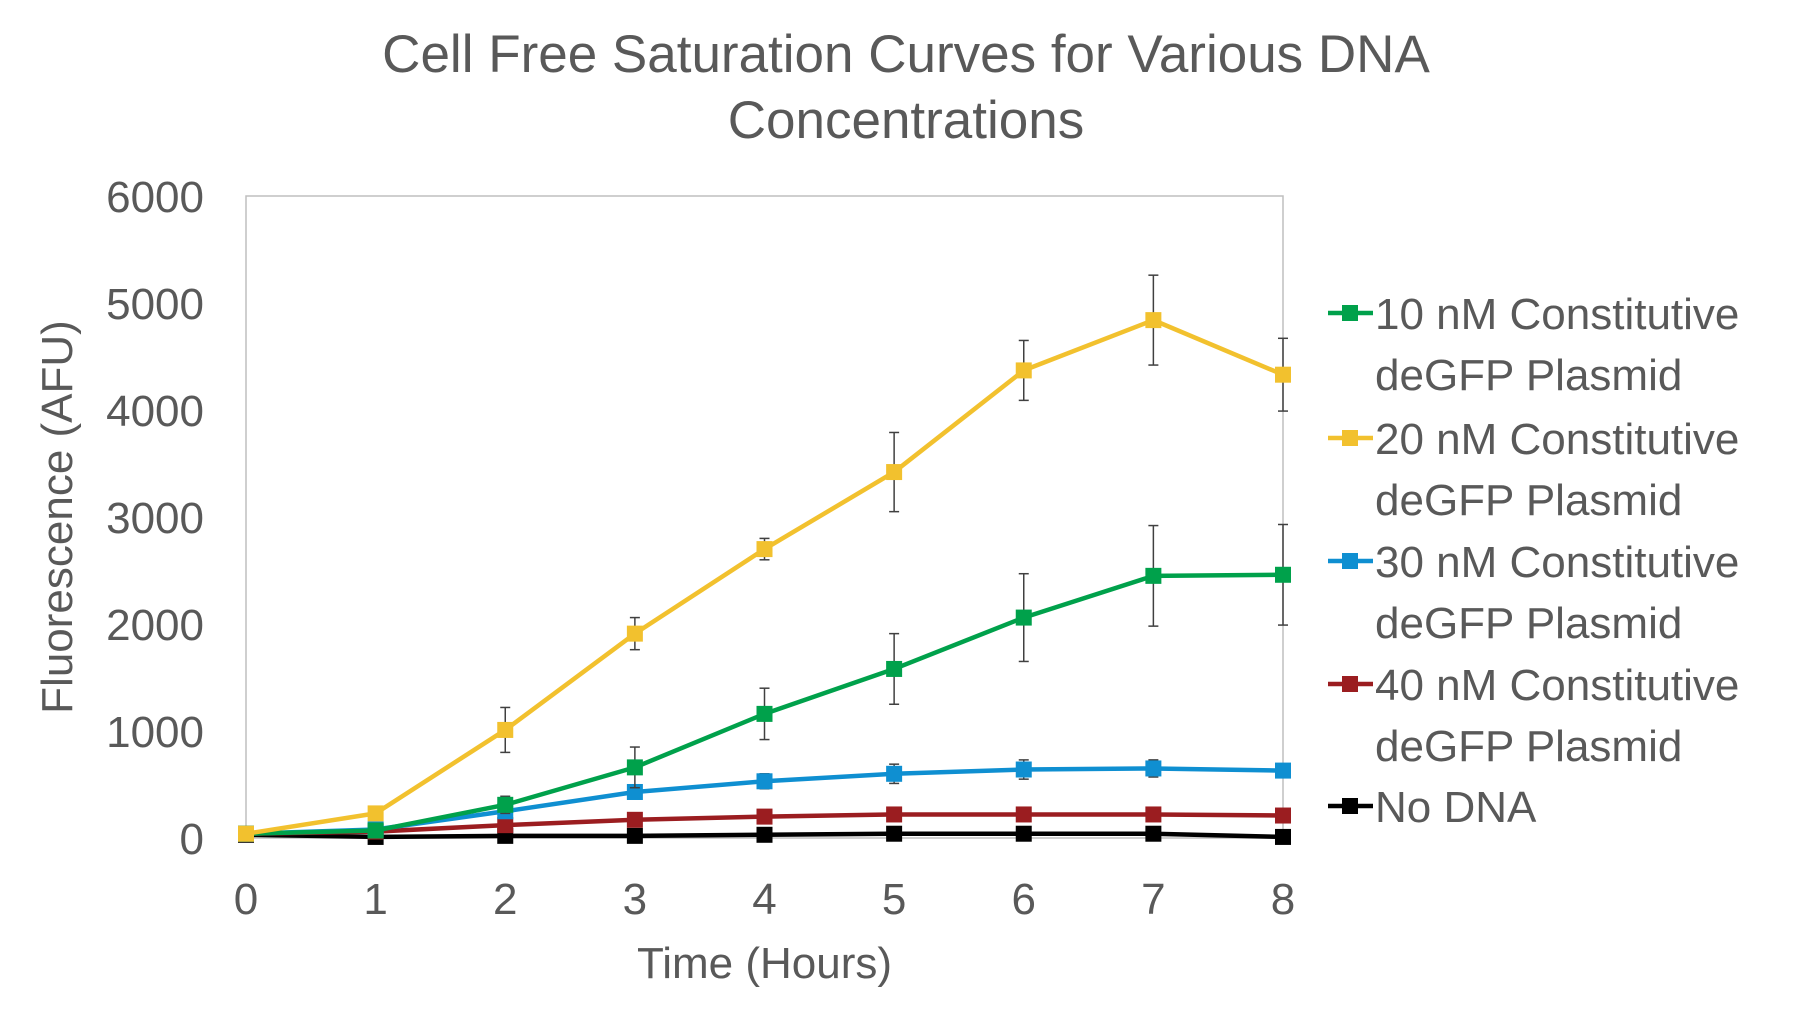  I want to click on y-axis: 0 1000 2000 3000 4000 5000 6000, so click(155, 518).